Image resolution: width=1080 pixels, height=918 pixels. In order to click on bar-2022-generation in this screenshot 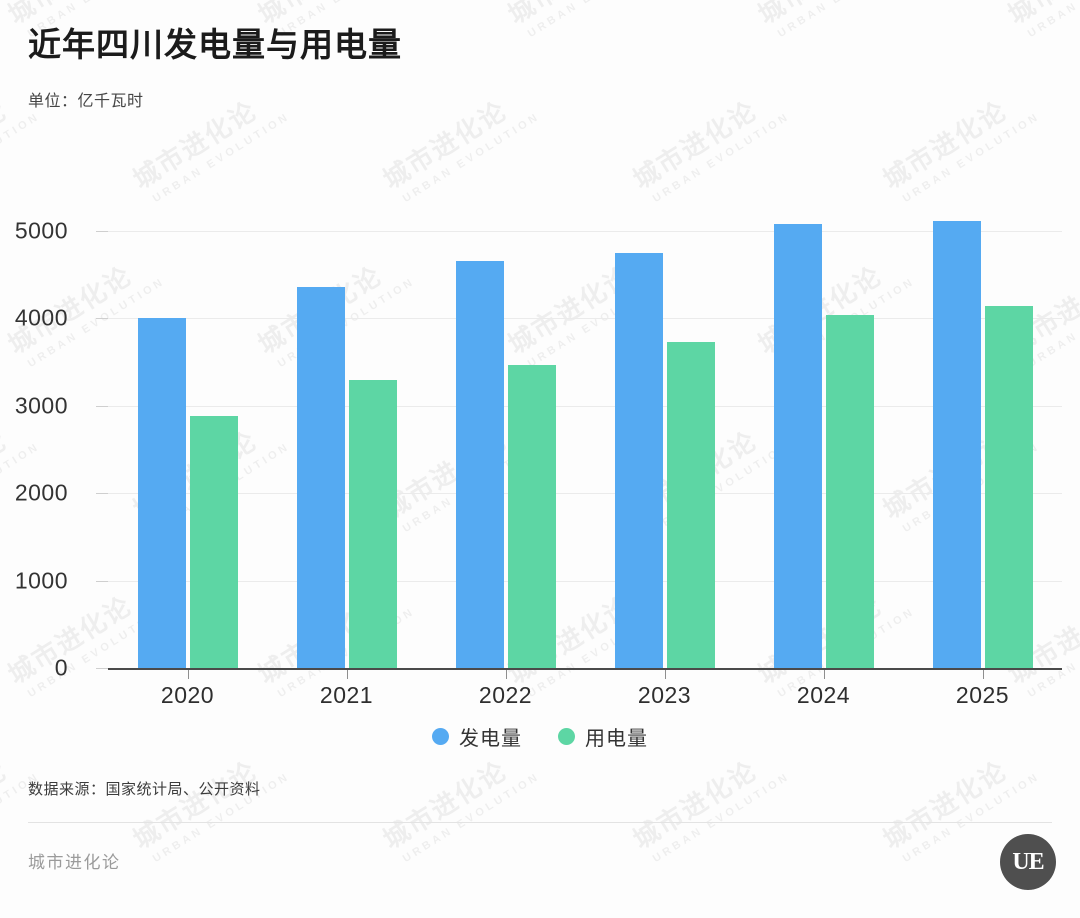, I will do `click(479, 464)`.